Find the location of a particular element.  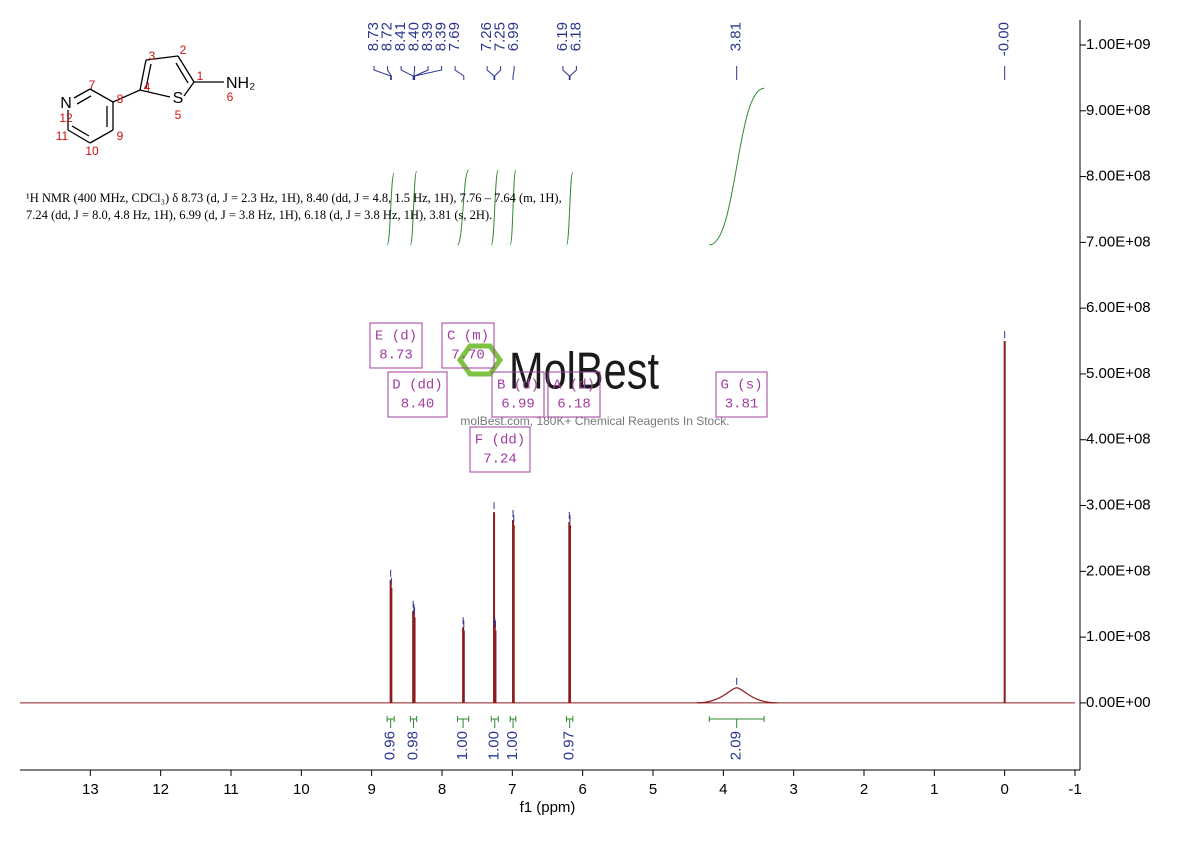

multiplet-name: D (dd) is located at coordinates (417, 386).